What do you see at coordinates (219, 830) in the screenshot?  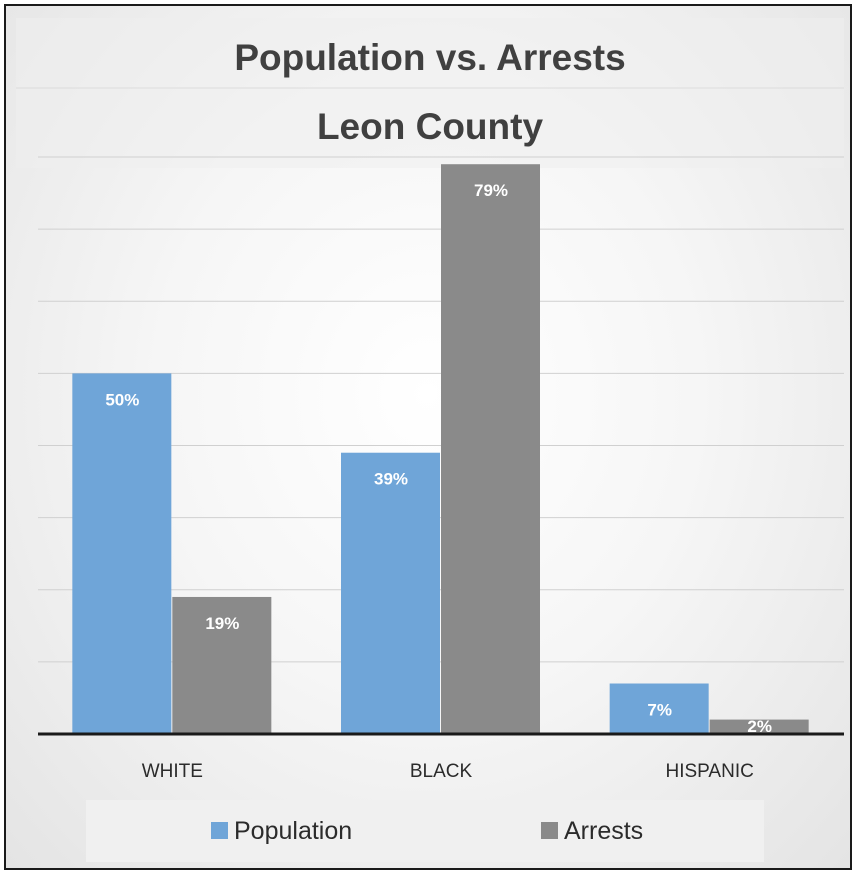 I see `legend-swatch-population` at bounding box center [219, 830].